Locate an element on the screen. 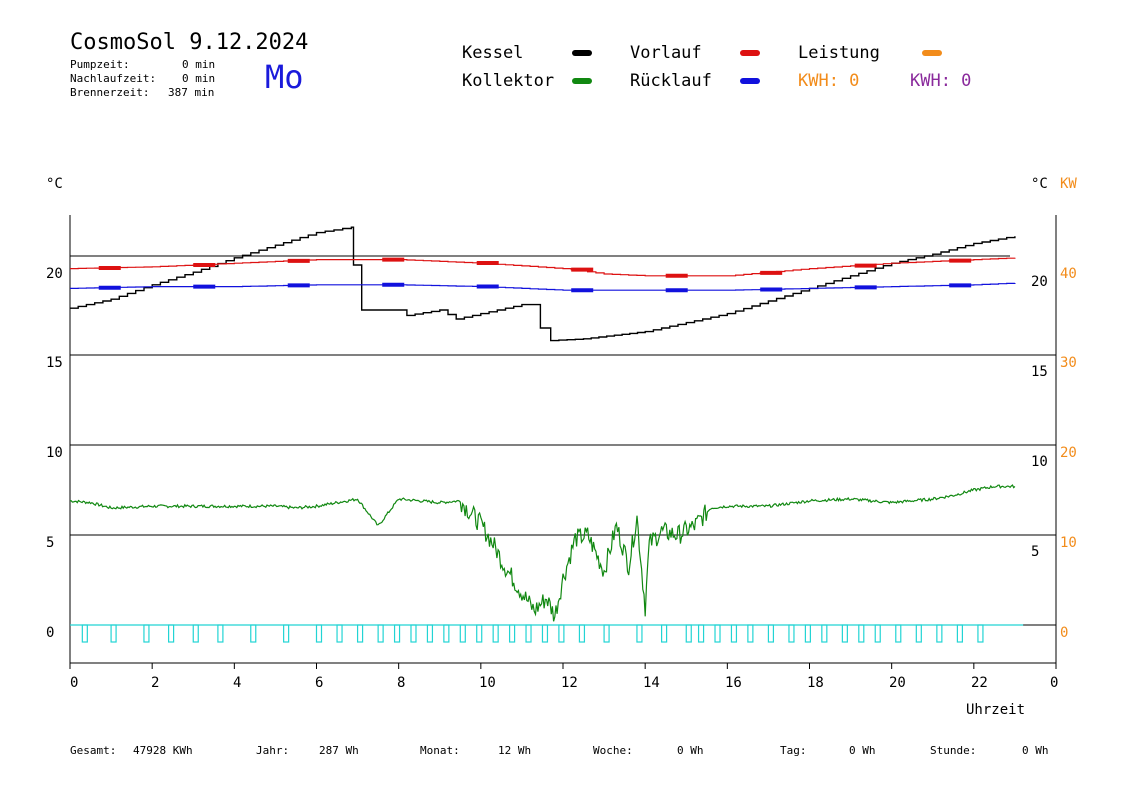 This screenshot has width=1148, height=812. right-tick-20: 20 is located at coordinates (1039, 282).